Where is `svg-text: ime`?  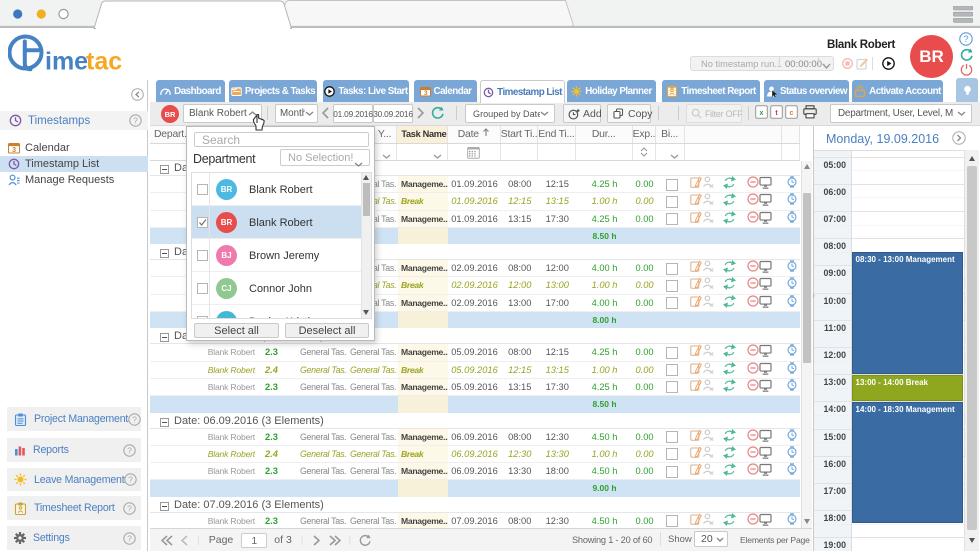 svg-text: ime is located at coordinates (66, 62).